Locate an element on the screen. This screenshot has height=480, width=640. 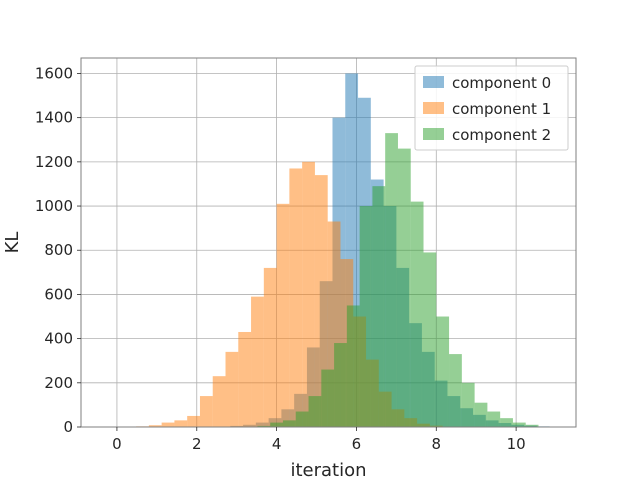
legend: component 0 component 1 component 2 is located at coordinates (491, 108).